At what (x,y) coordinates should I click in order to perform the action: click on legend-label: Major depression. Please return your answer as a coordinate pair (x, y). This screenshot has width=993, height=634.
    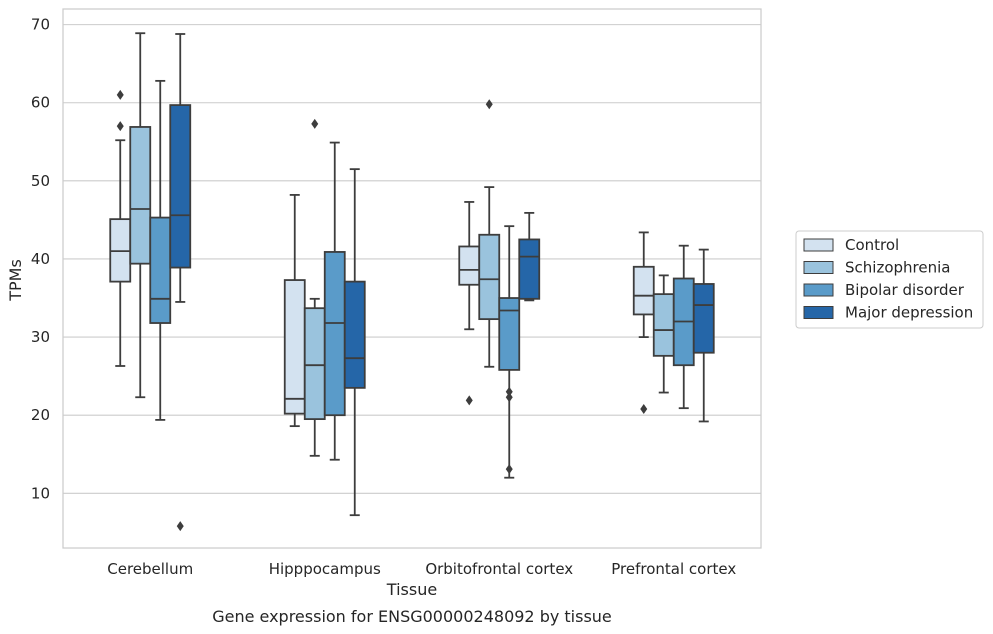
    Looking at the image, I should click on (909, 313).